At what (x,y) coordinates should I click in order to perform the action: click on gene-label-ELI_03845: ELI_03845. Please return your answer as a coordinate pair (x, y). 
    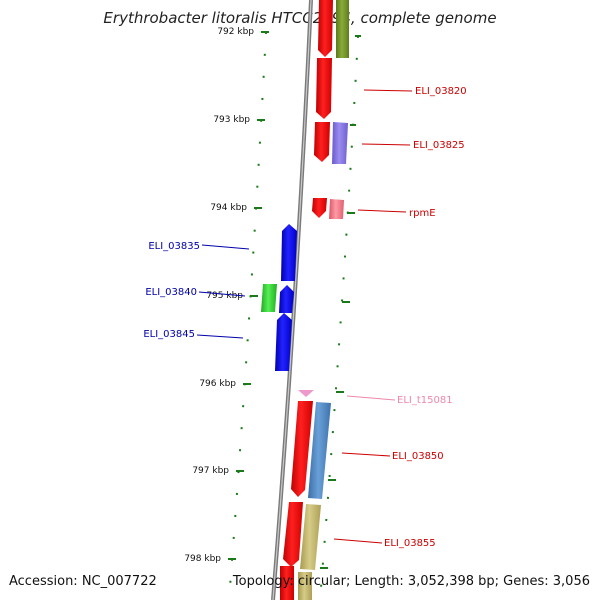
    Looking at the image, I should click on (193, 334).